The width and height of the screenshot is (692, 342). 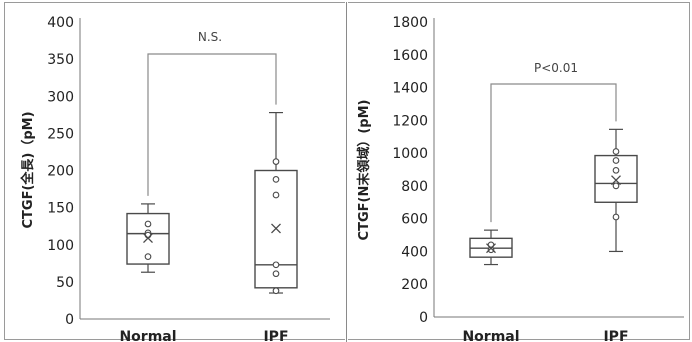 I want to click on y-tick-label: 350, so click(x=60, y=60).